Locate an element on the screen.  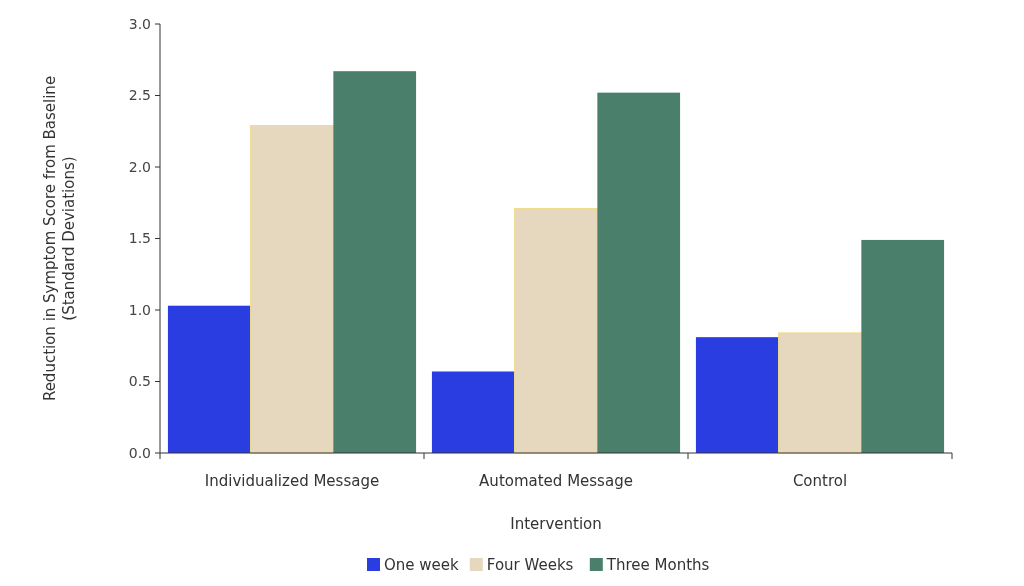
y-axis-title: Reduction in Symptom Score from Baseline (Standard Deviations) is located at coordinates (59, 238).